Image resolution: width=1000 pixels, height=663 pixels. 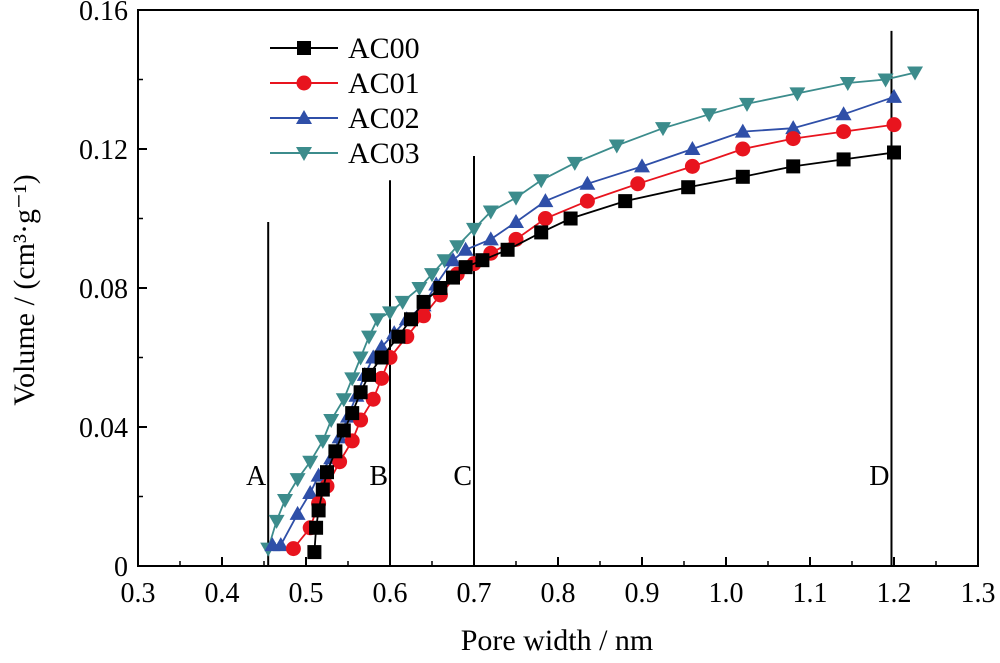 What do you see at coordinates (103, 289) in the screenshot?
I see `y-tick-label: 0.08` at bounding box center [103, 289].